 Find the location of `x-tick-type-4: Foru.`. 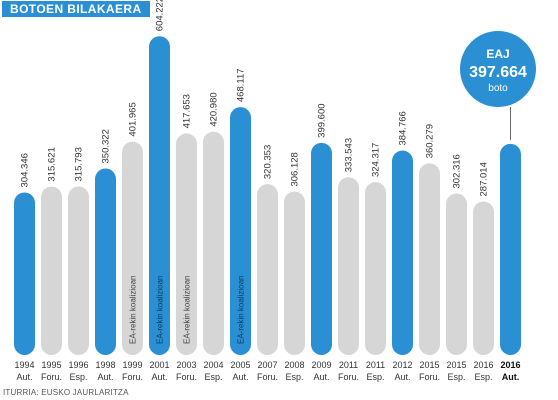

x-tick-type-4: Foru. is located at coordinates (132, 377).